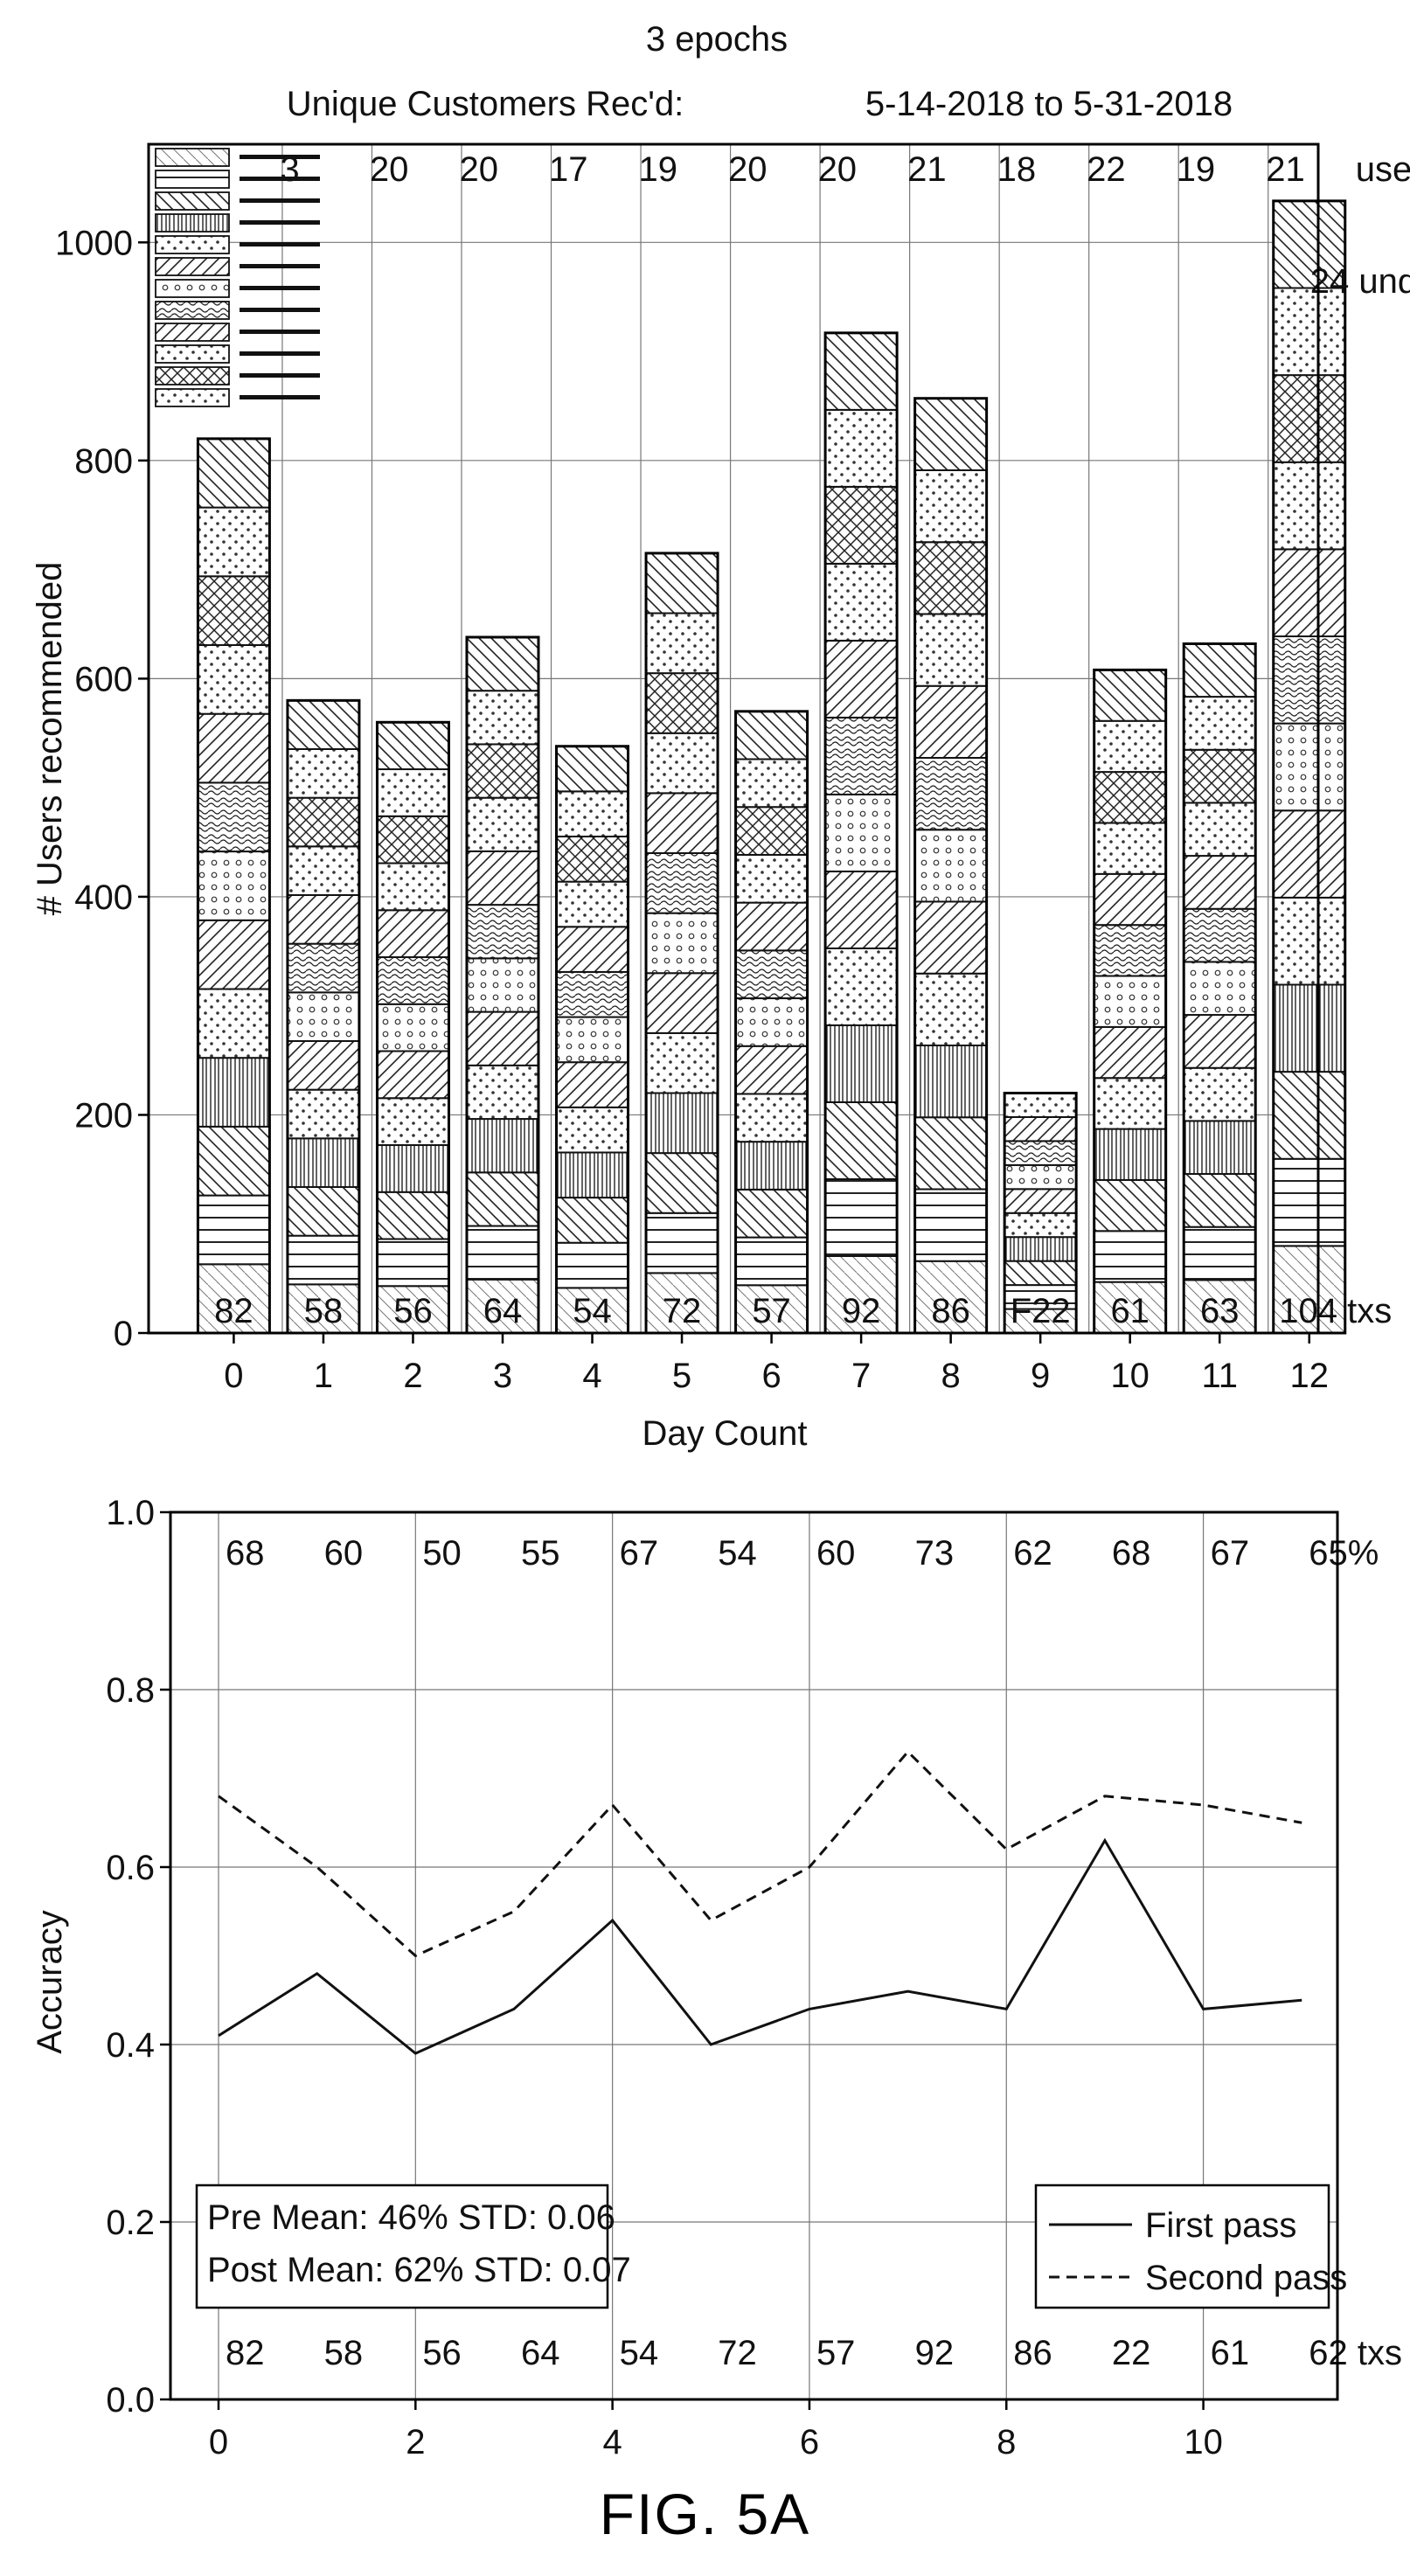 The height and width of the screenshot is (2576, 1410). What do you see at coordinates (94, 243) in the screenshot?
I see `y-tick-label: 1000` at bounding box center [94, 243].